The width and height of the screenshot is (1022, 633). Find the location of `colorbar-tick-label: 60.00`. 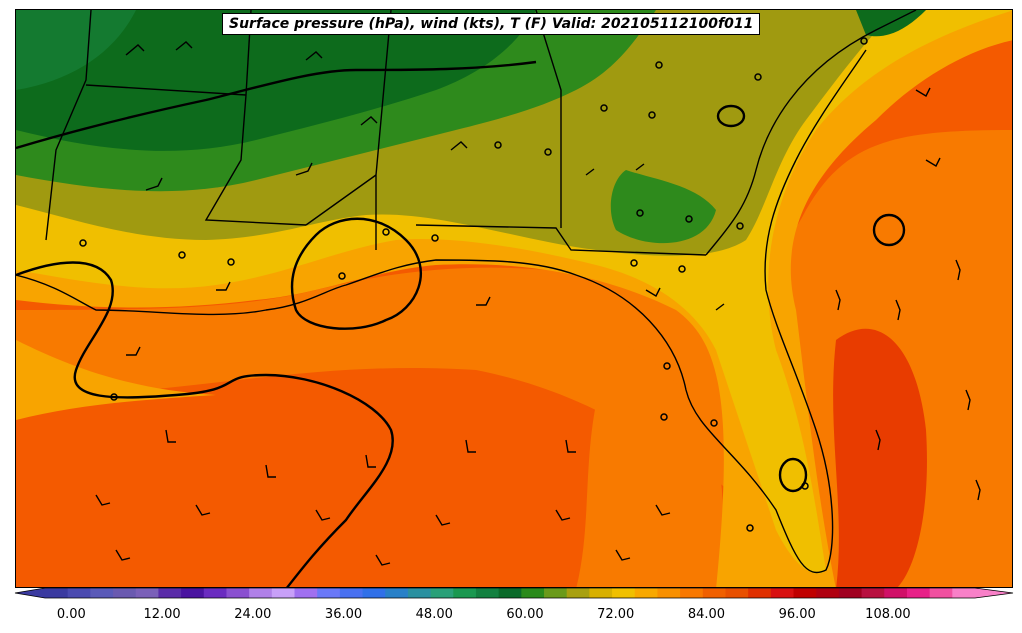

colorbar-tick-label: 60.00 is located at coordinates (525, 614).